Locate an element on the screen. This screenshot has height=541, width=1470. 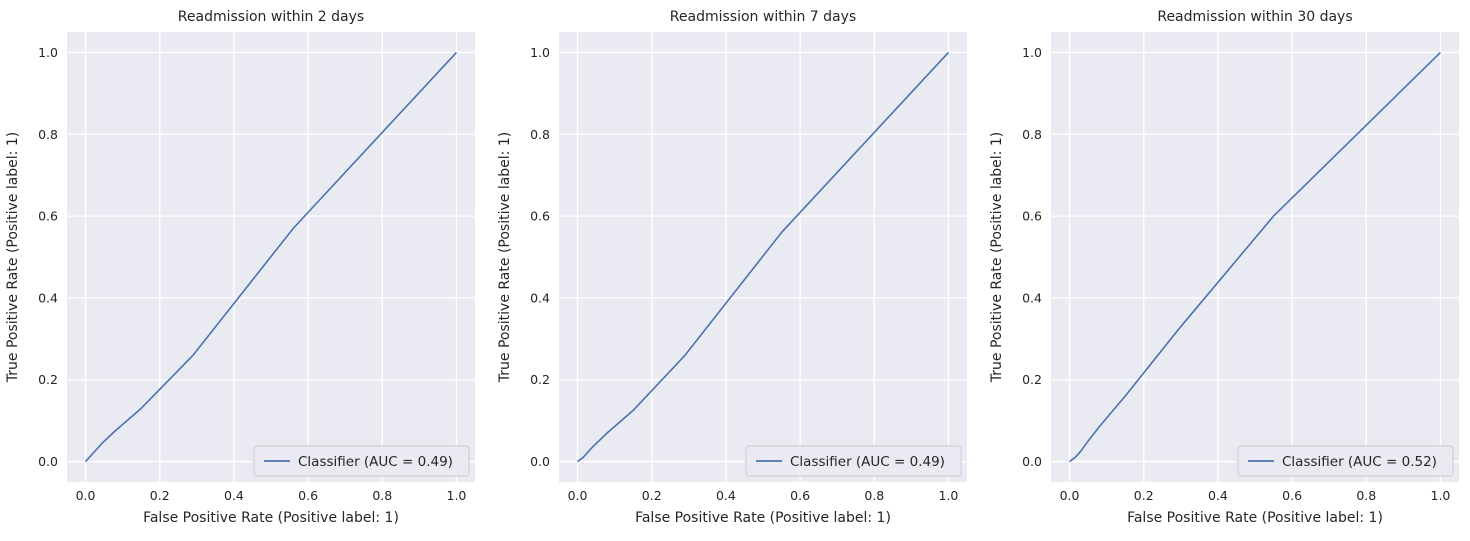
legend-label: Classifier (AUC = 0.52) is located at coordinates (1359, 462).